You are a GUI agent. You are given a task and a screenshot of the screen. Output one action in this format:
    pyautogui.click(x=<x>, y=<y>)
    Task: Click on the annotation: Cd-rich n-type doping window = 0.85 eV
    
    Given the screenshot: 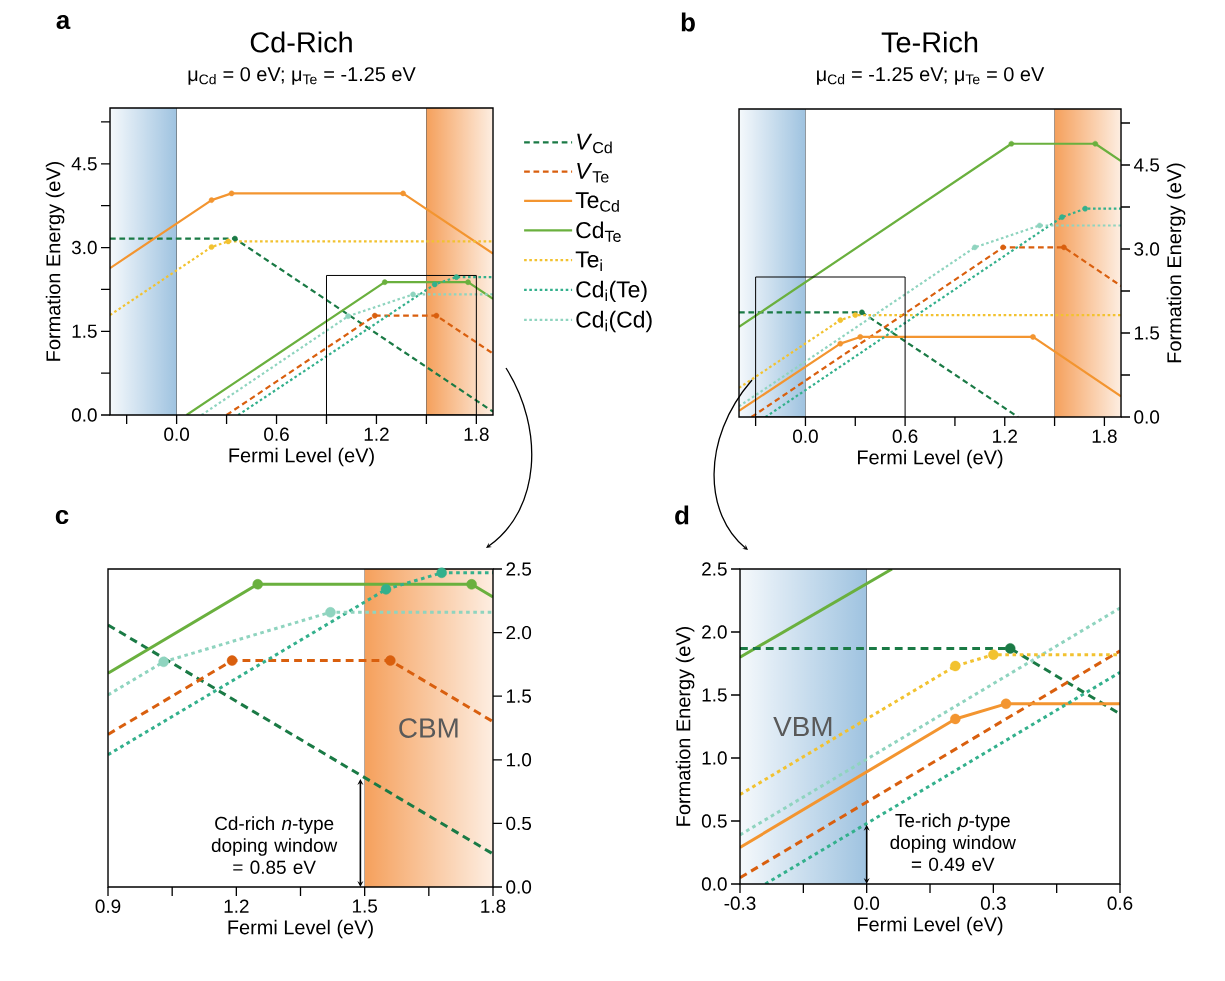 What is the action you would take?
    pyautogui.click(x=274, y=845)
    